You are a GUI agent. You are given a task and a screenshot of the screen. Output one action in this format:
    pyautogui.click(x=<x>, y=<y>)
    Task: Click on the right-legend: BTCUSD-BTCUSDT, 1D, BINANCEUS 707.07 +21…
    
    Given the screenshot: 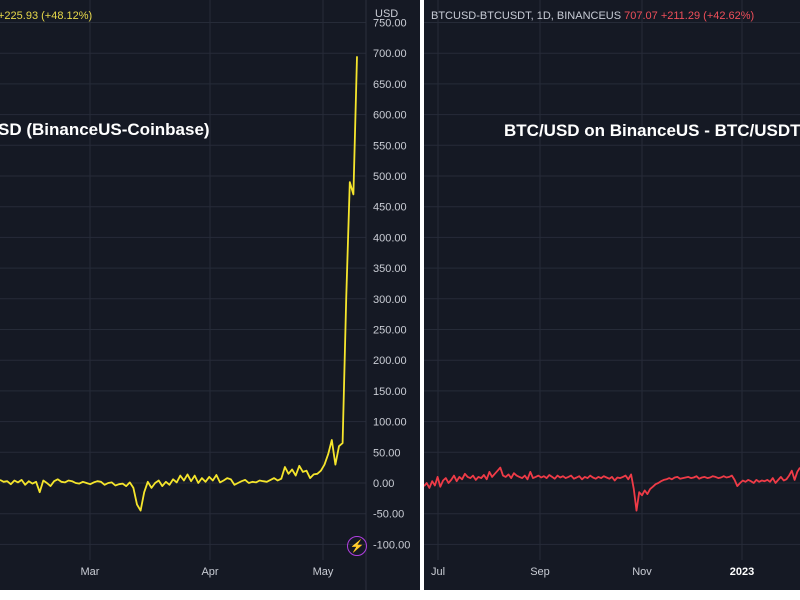 What is the action you would take?
    pyautogui.click(x=592, y=16)
    